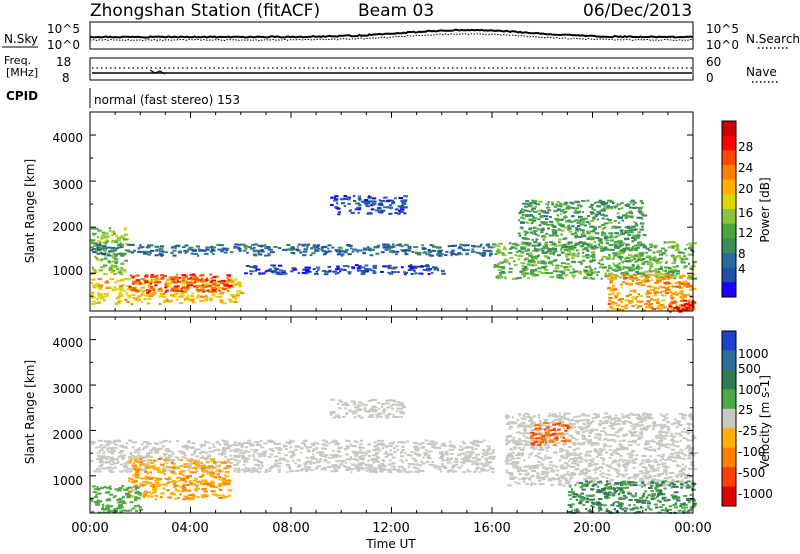 The image size is (800, 554). What do you see at coordinates (729, 246) in the screenshot?
I see `powerCbar-swatch` at bounding box center [729, 246].